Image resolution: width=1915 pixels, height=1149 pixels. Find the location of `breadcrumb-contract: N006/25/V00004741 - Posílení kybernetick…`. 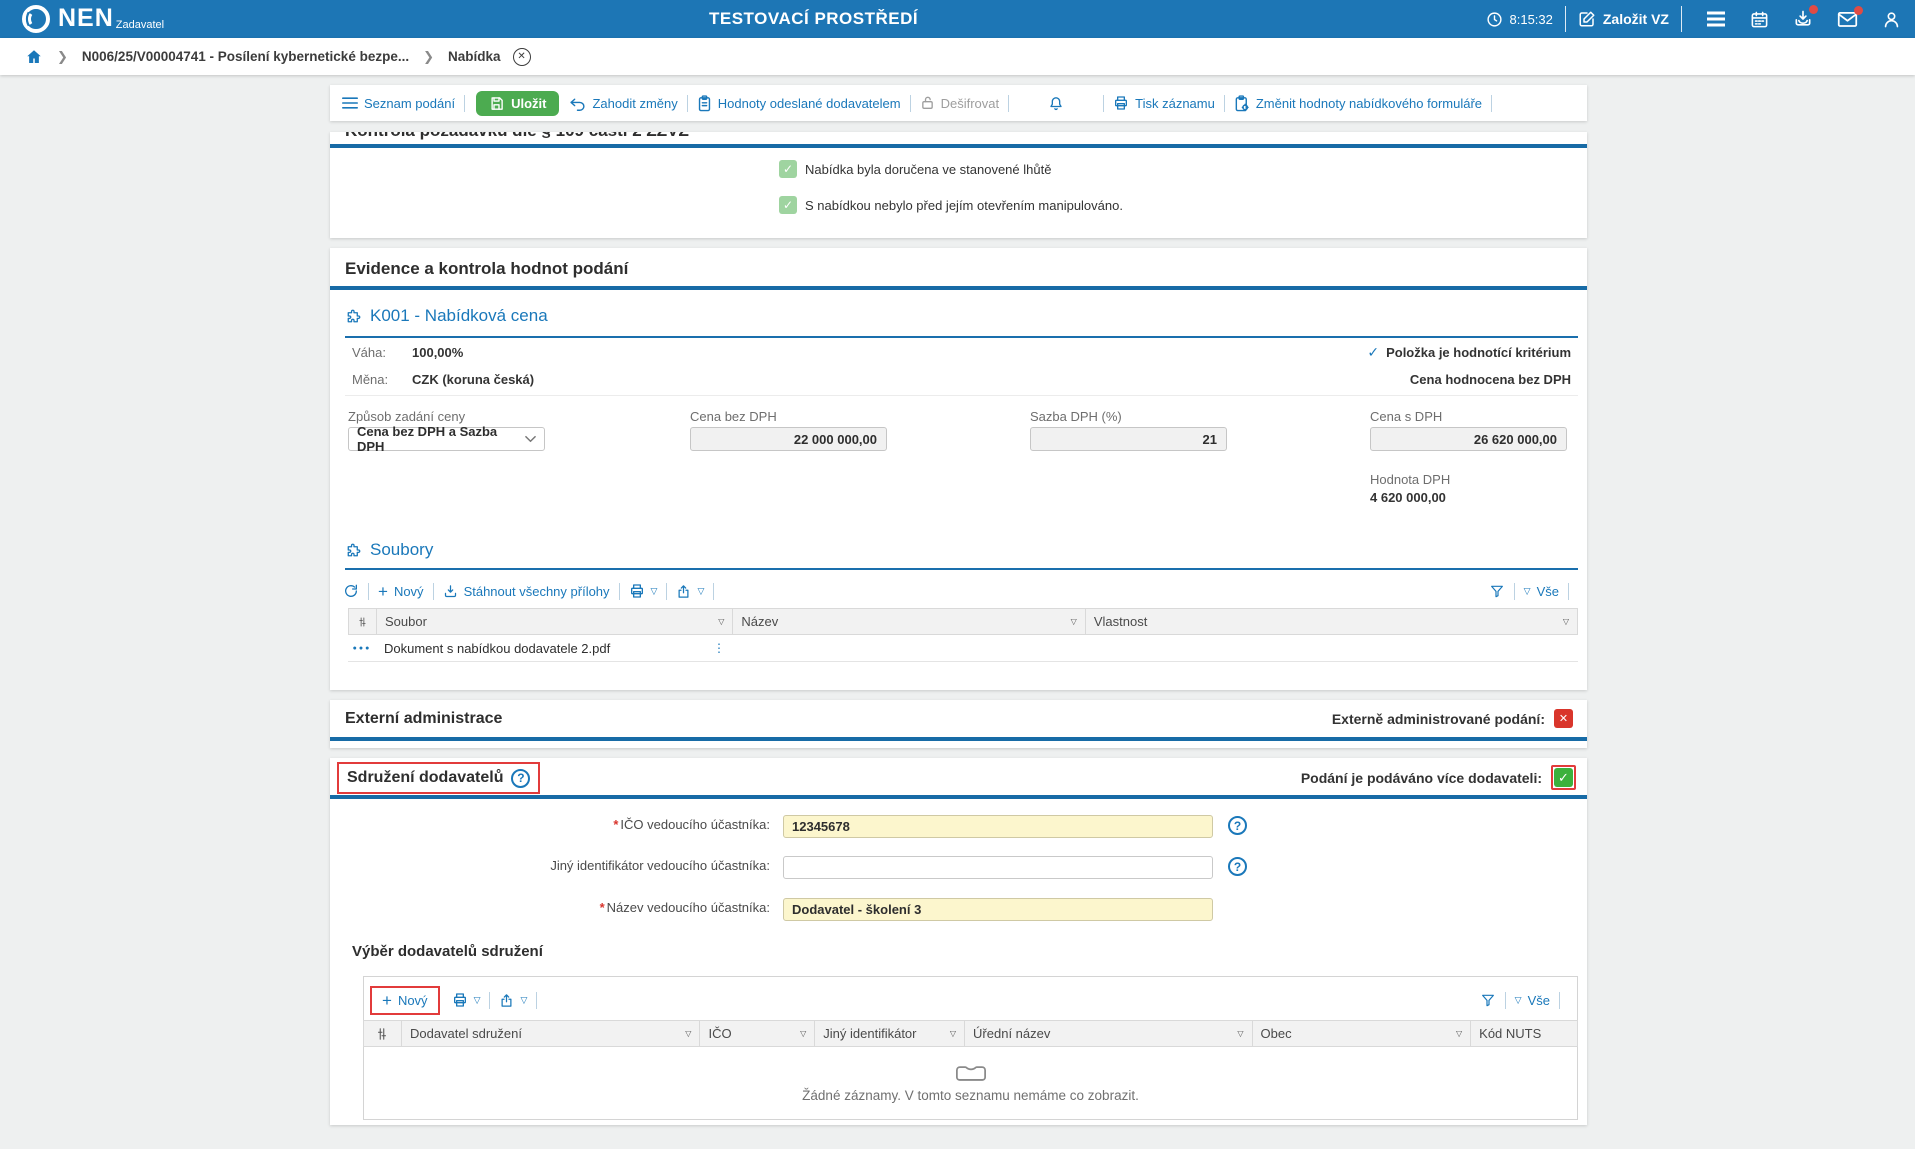

breadcrumb-contract: N006/25/V00004741 - Posílení kybernetick… is located at coordinates (245, 56).